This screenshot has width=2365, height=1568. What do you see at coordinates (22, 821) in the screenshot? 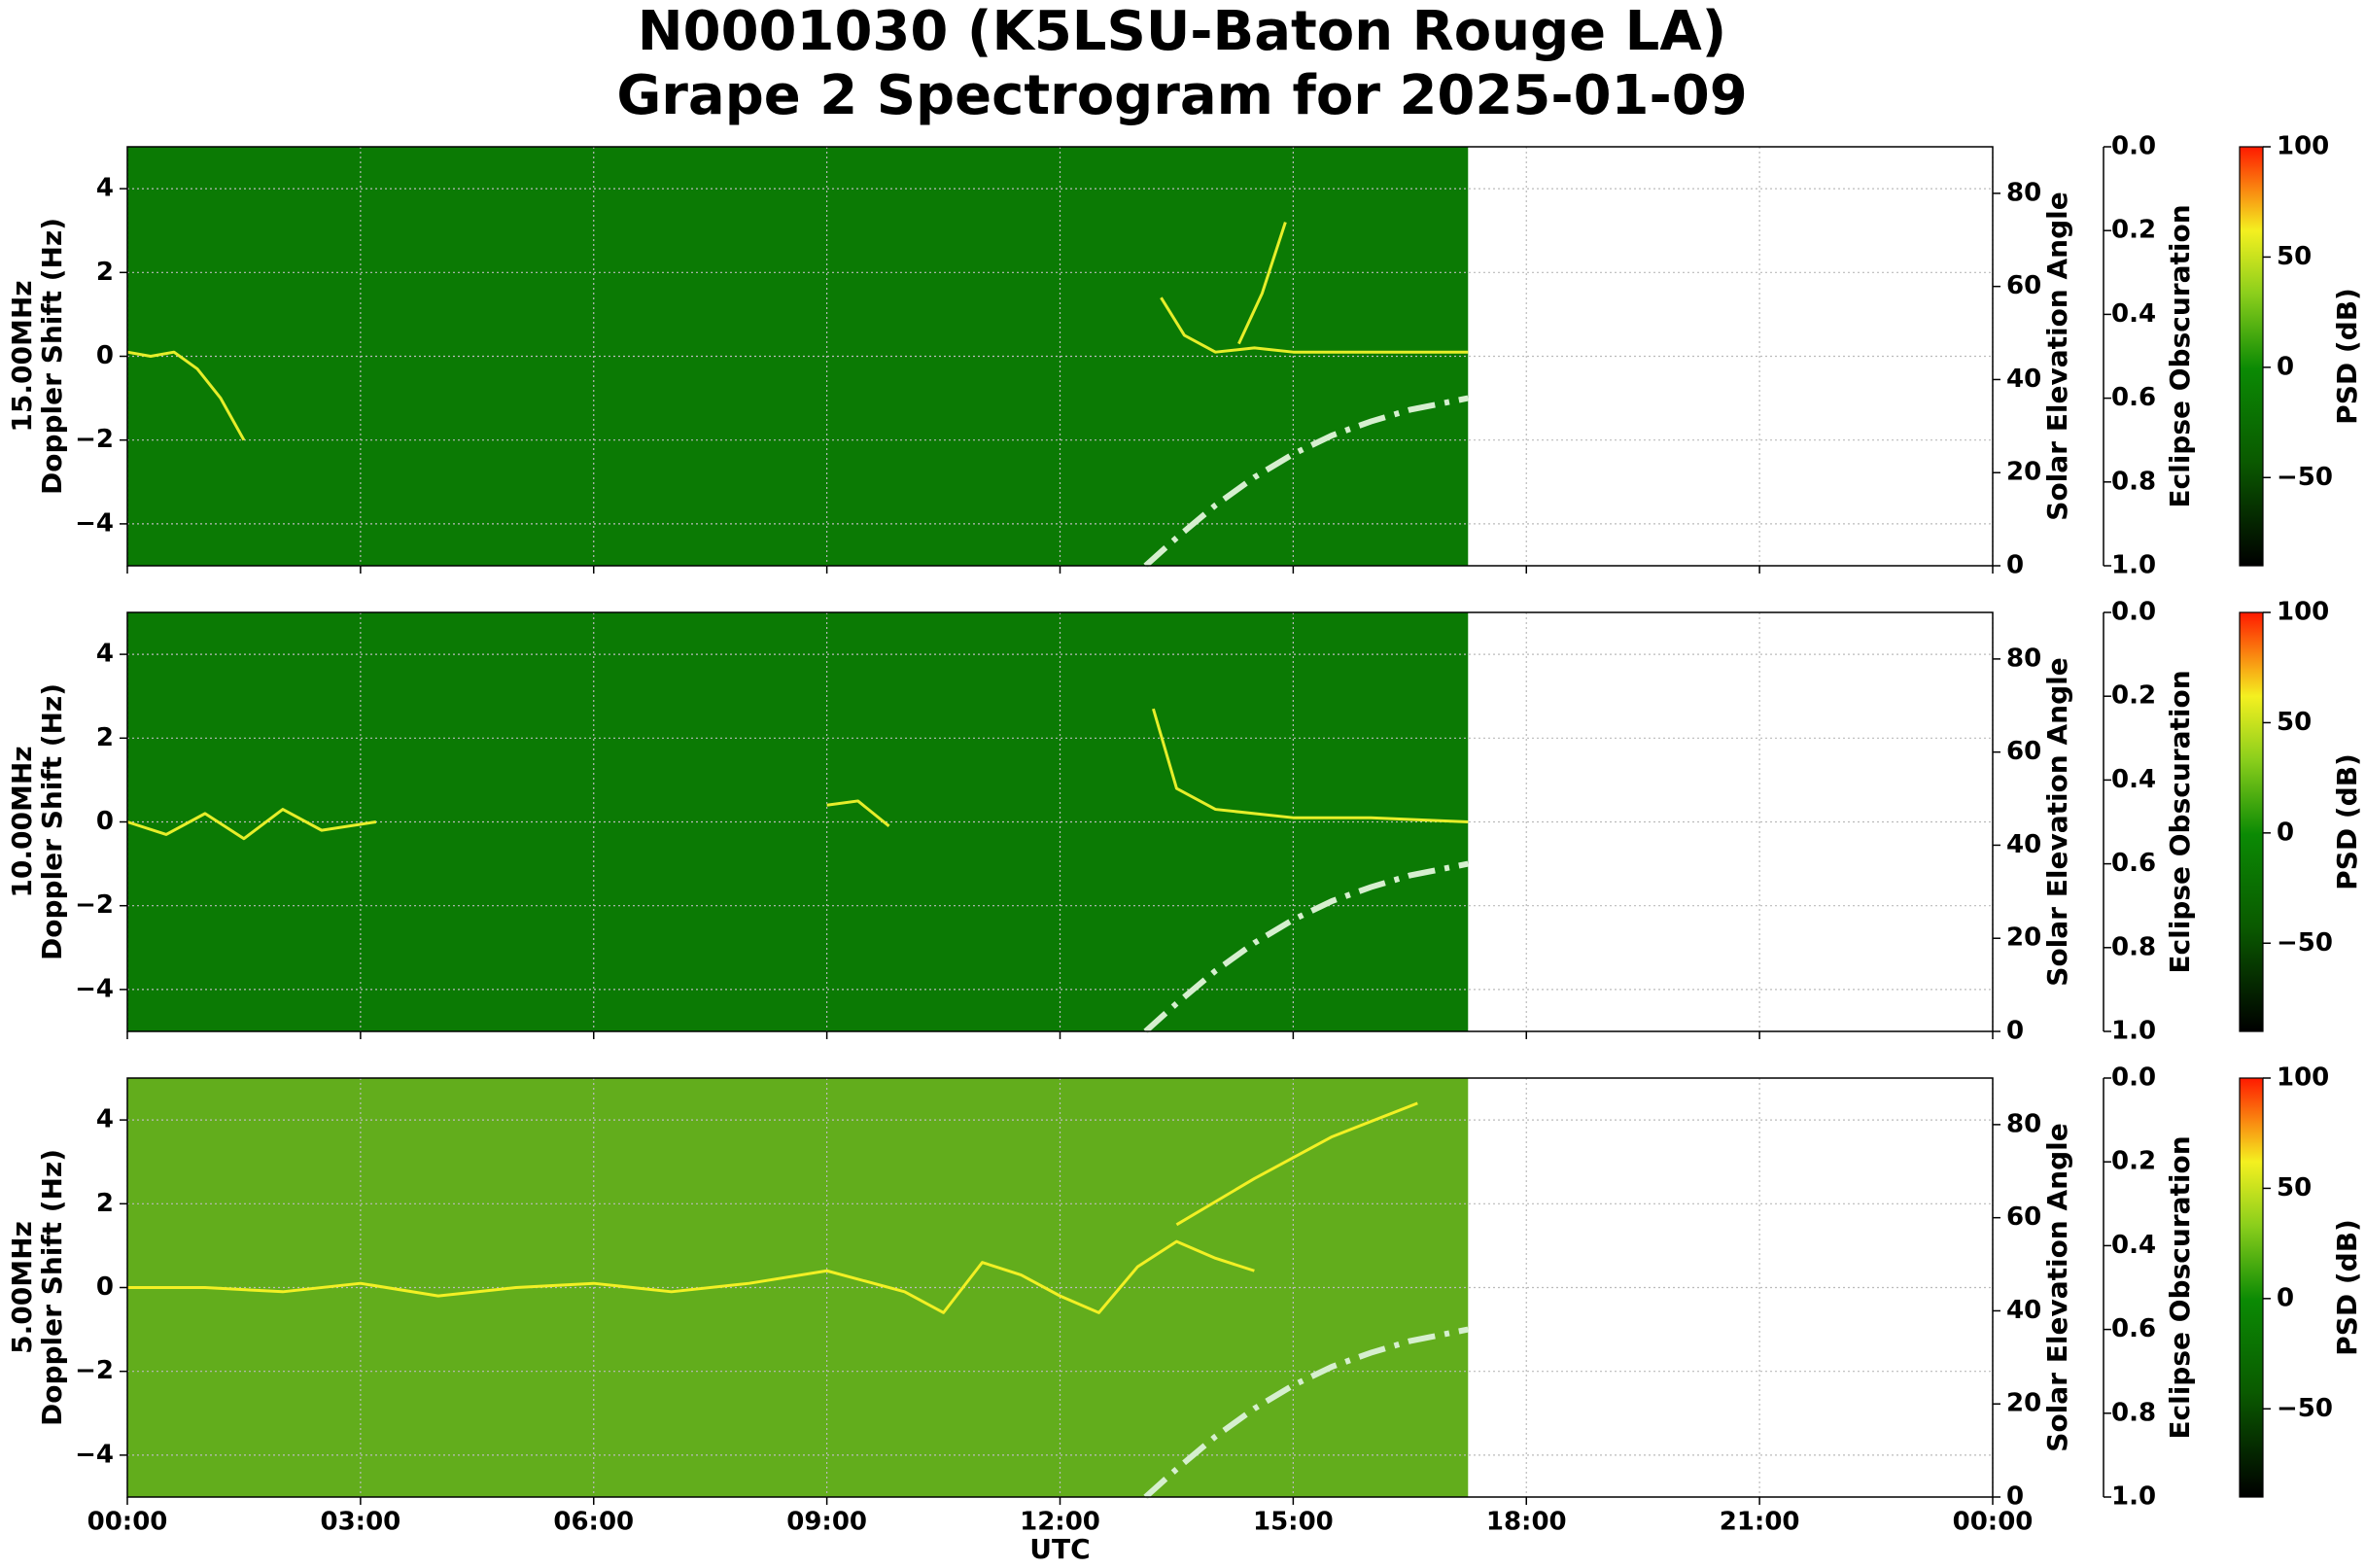
I see `y-axis-label: 10.00MHz` at bounding box center [22, 821].